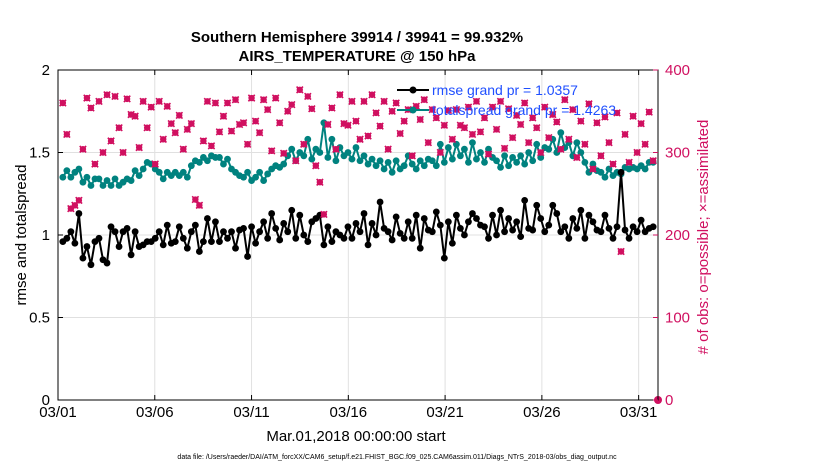  Describe the element at coordinates (39, 153) in the screenshot. I see `y-tick-label: 1.5` at that location.